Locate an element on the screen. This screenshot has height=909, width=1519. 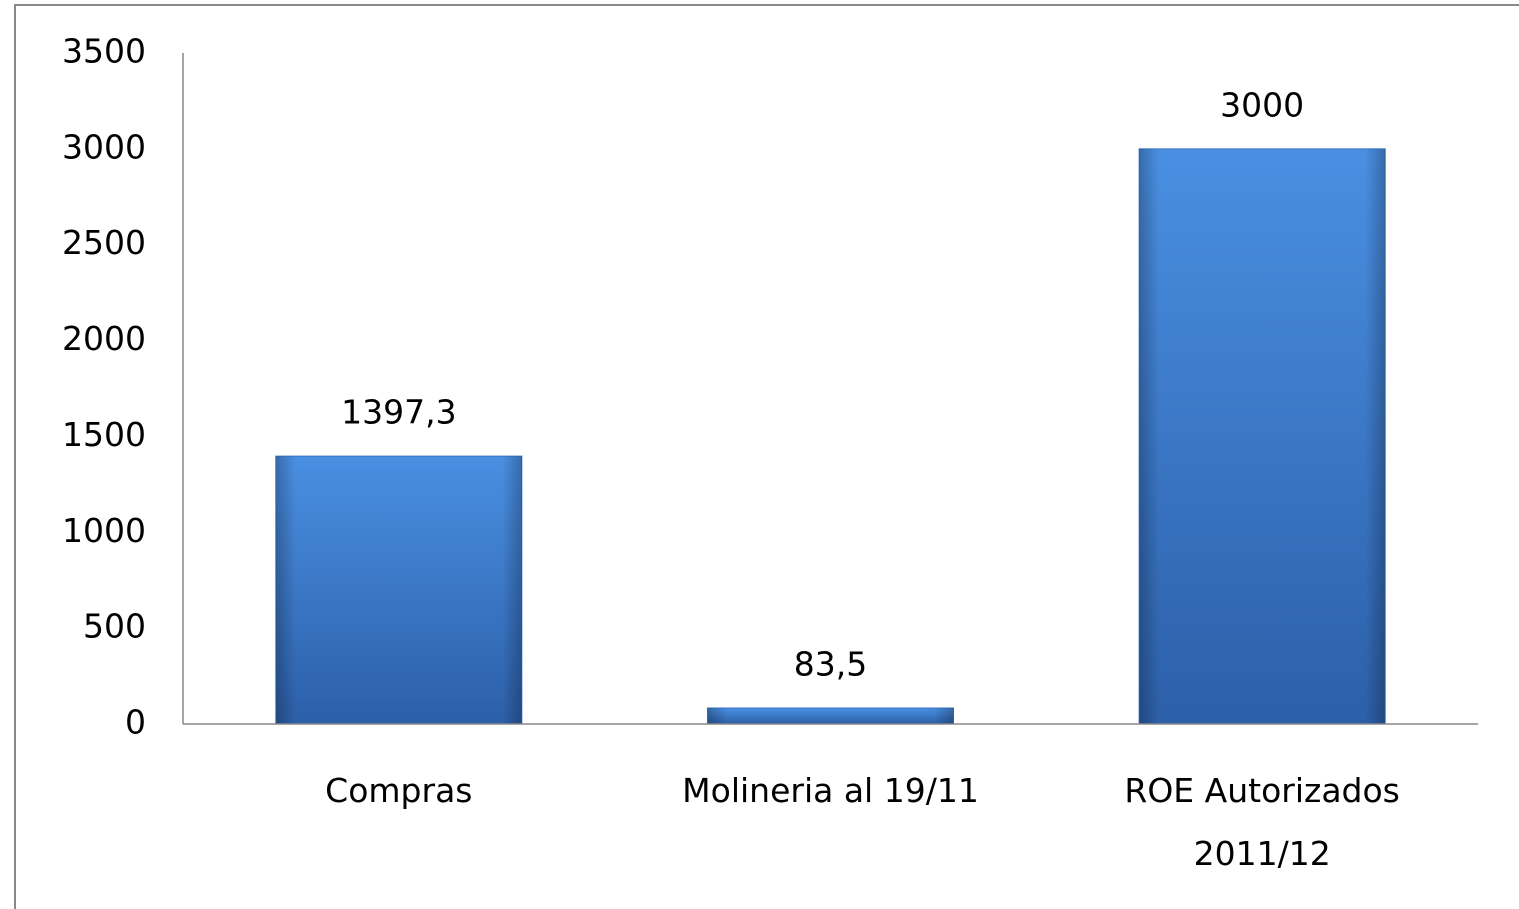
x-tick-label: Molineria al 19/11 is located at coordinates (830, 790).